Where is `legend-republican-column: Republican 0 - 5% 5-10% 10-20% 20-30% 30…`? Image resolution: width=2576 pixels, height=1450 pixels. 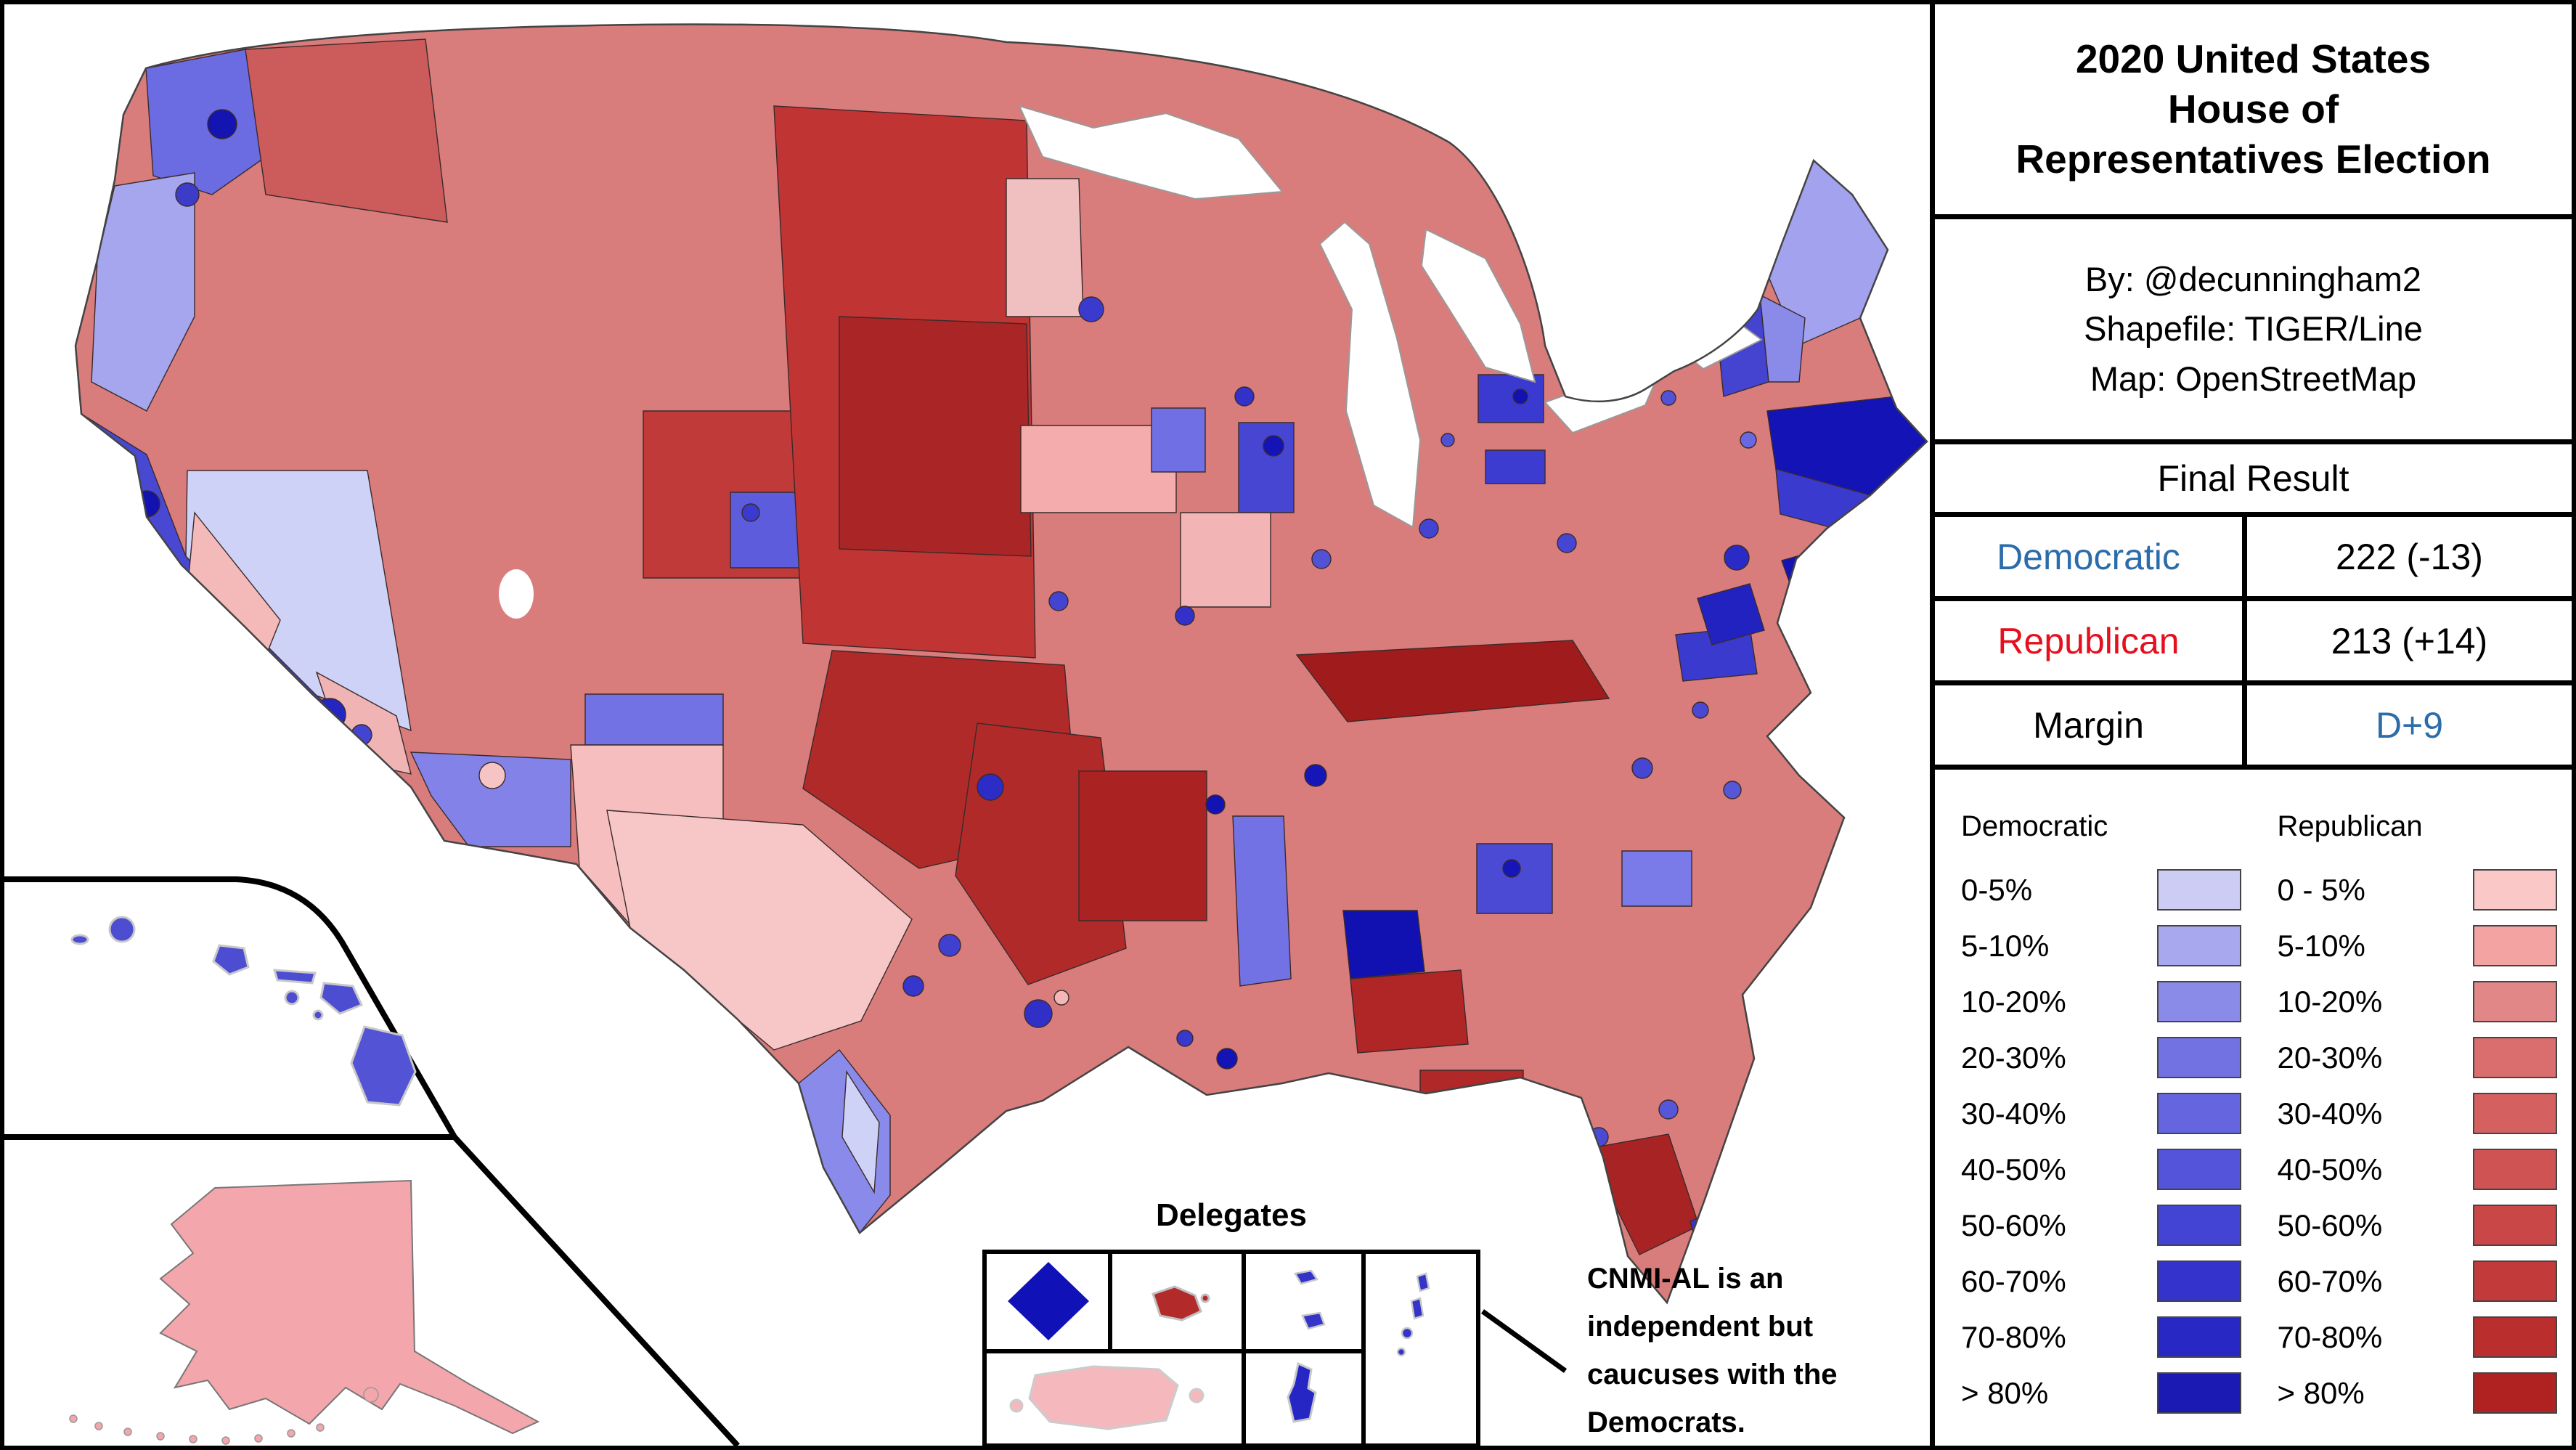
legend-republican-column: Republican 0 - 5% 5-10% 10-20% 20-30% 30… is located at coordinates (2420, 1115).